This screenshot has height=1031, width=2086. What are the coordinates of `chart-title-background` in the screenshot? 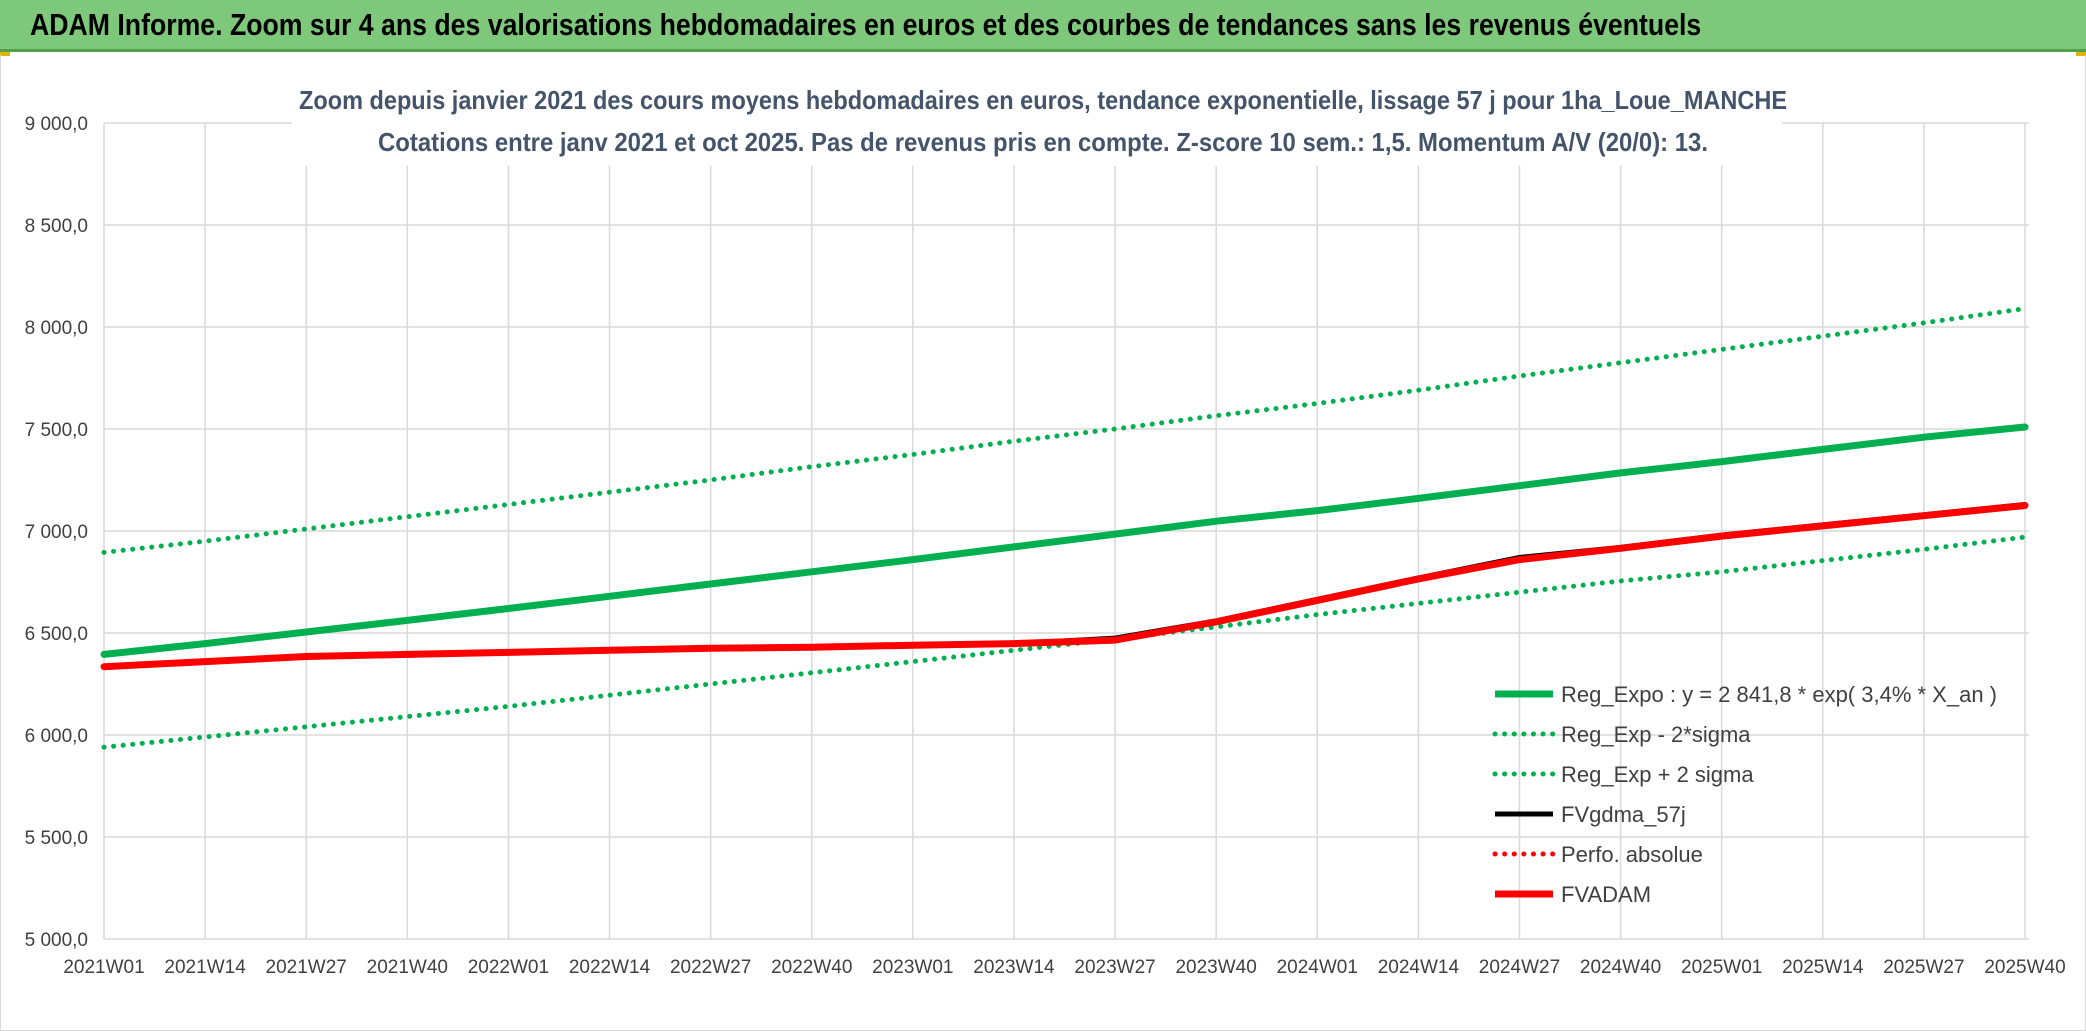 It's located at (1037, 123).